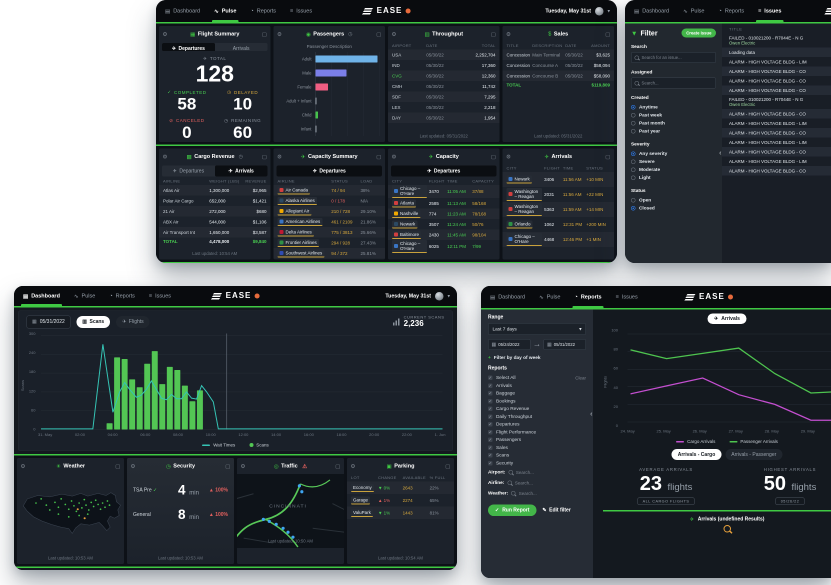  Describe the element at coordinates (537, 456) in the screenshot. I see `report-checkbox-row: Scans` at that location.